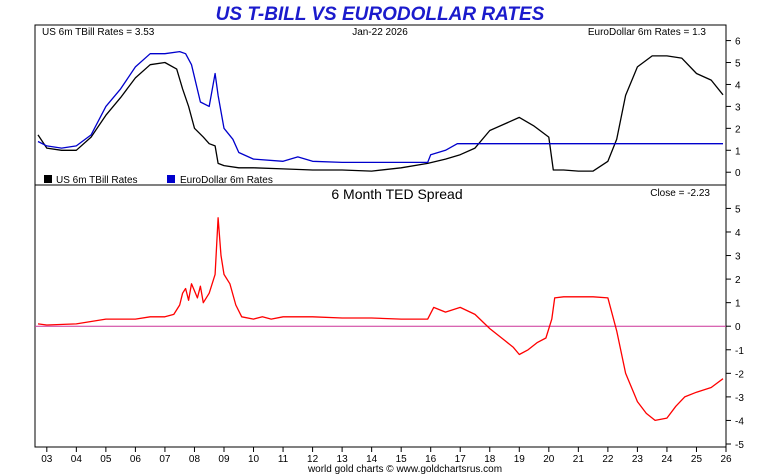 Image resolution: width=760 pixels, height=475 pixels. I want to click on top-y-tick-label: 5, so click(738, 64).